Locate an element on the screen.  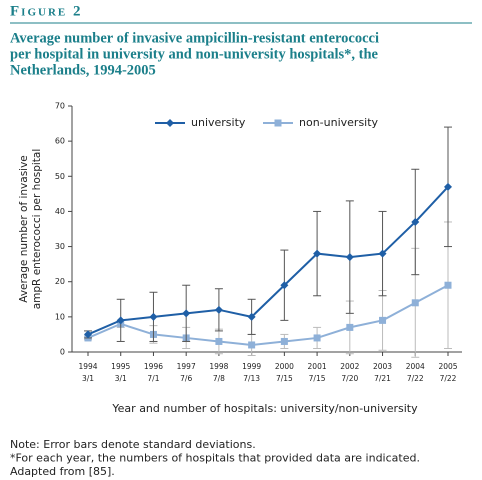
y-tick-label: 40 is located at coordinates (60, 211).